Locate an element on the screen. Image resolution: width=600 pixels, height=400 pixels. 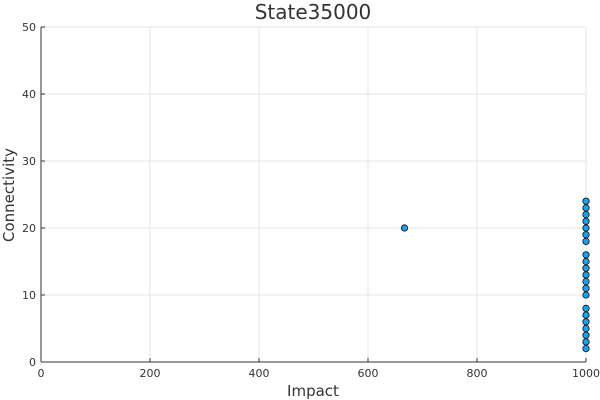
x-tick-label: 200 is located at coordinates (150, 373).